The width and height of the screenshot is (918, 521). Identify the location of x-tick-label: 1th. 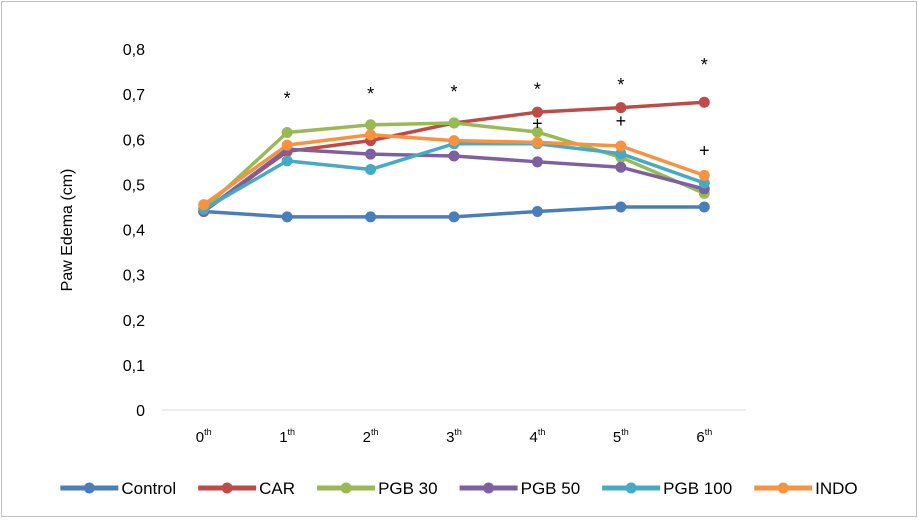
(287, 436).